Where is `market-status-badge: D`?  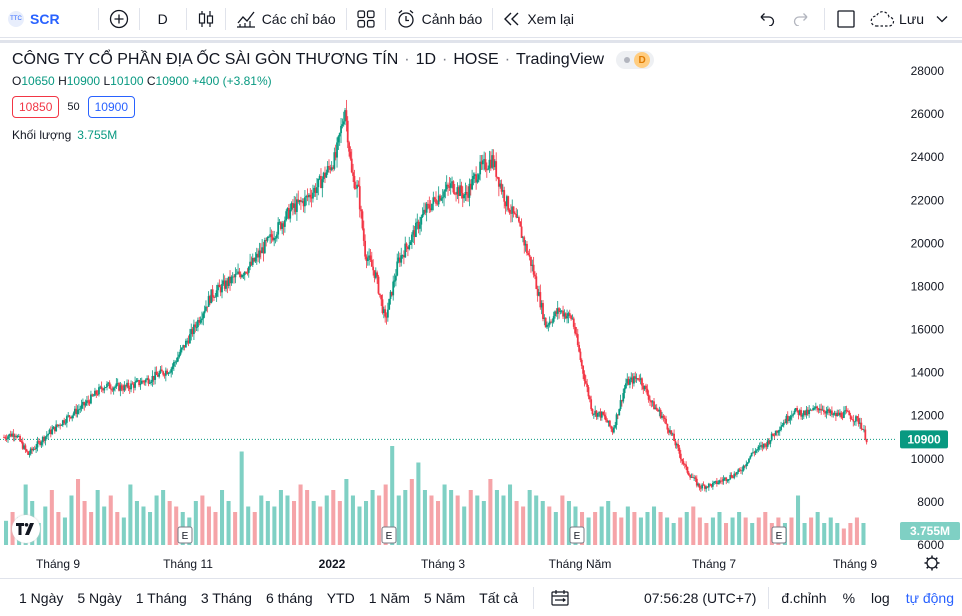
market-status-badge: D is located at coordinates (635, 60).